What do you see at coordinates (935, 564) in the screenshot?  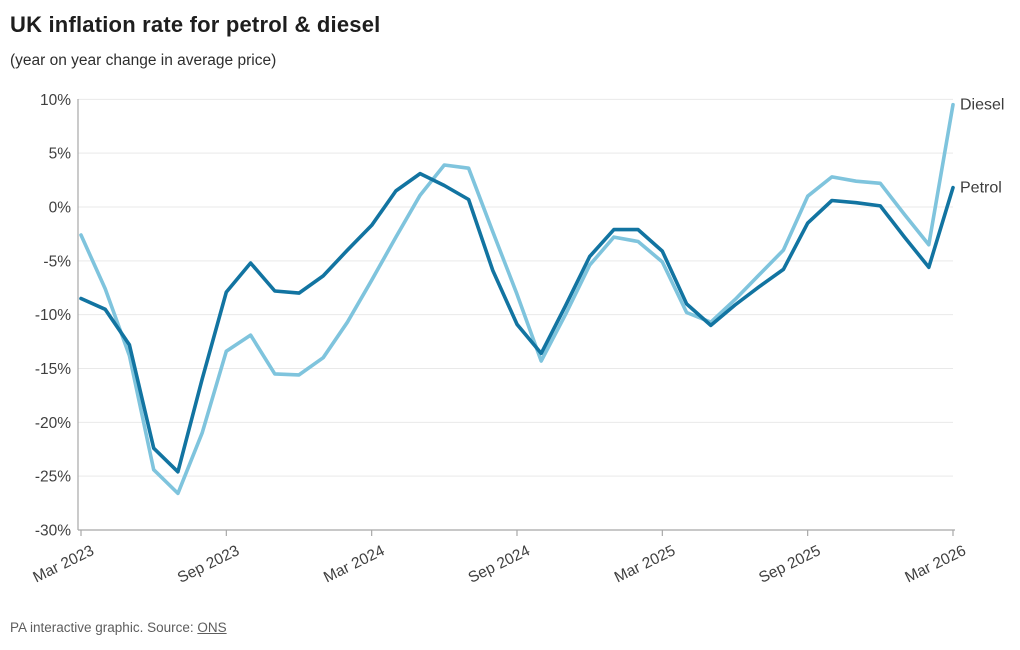 I see `x-tick-label: Mar 2026` at bounding box center [935, 564].